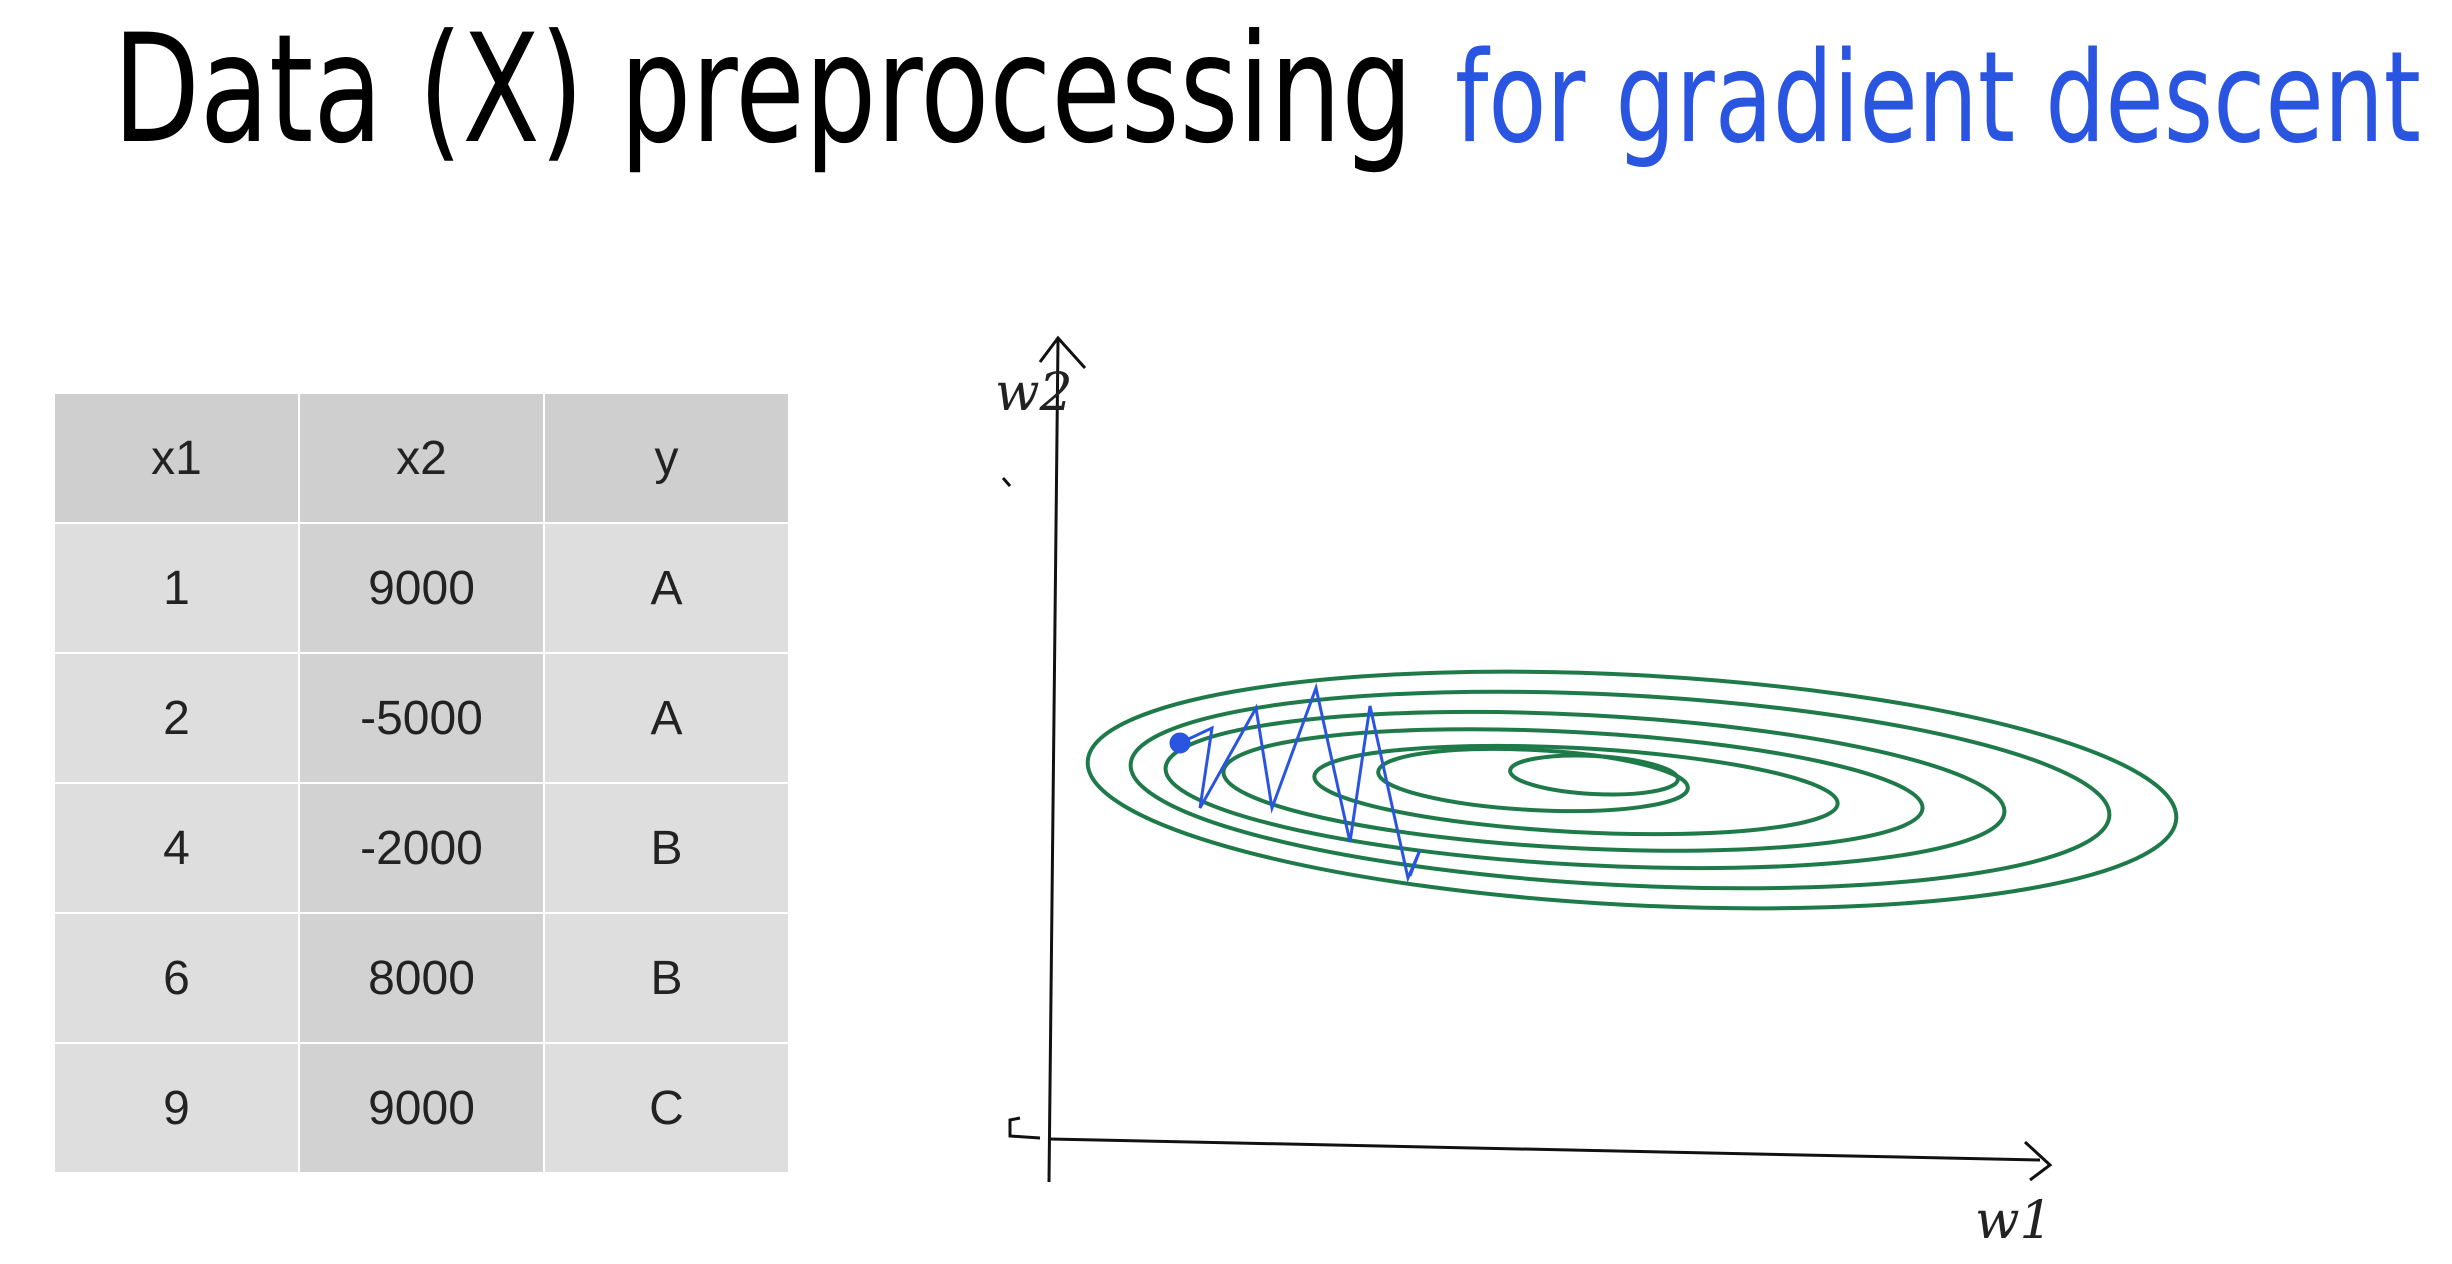  Describe the element at coordinates (667, 1109) in the screenshot. I see `table-cell: C` at that location.